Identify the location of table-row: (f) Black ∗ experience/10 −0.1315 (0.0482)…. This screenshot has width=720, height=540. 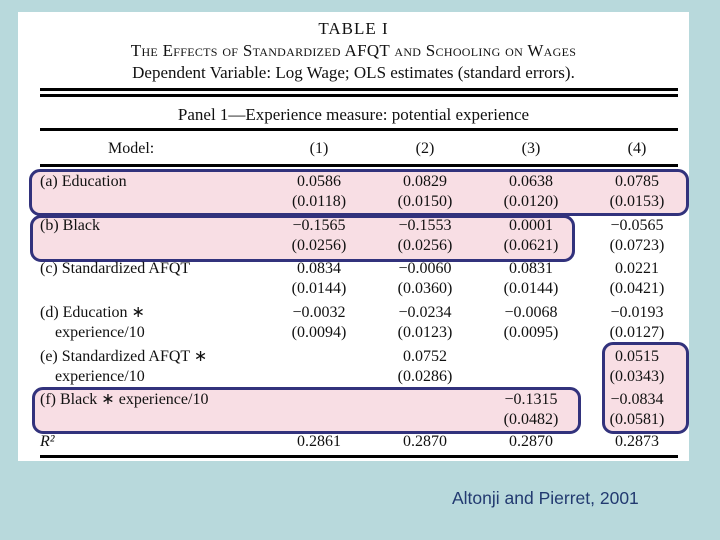
(353, 410).